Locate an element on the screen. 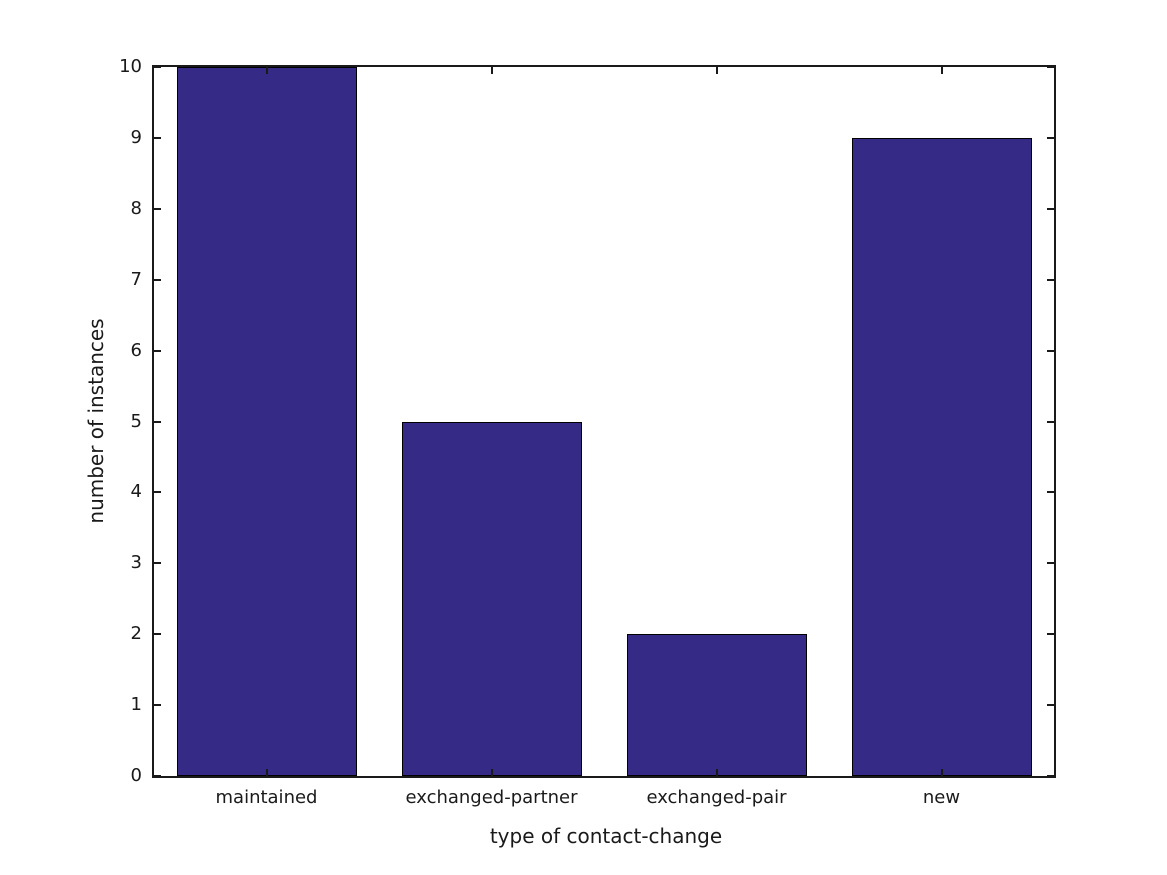 This screenshot has width=1167, height=875. y-tick-label: 1 is located at coordinates (136, 705).